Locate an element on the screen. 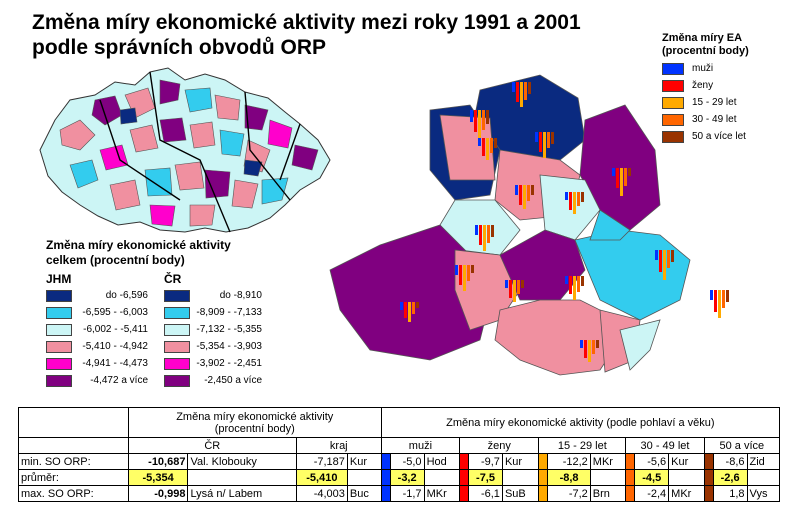  cell-muzi-name is located at coordinates (442, 477).